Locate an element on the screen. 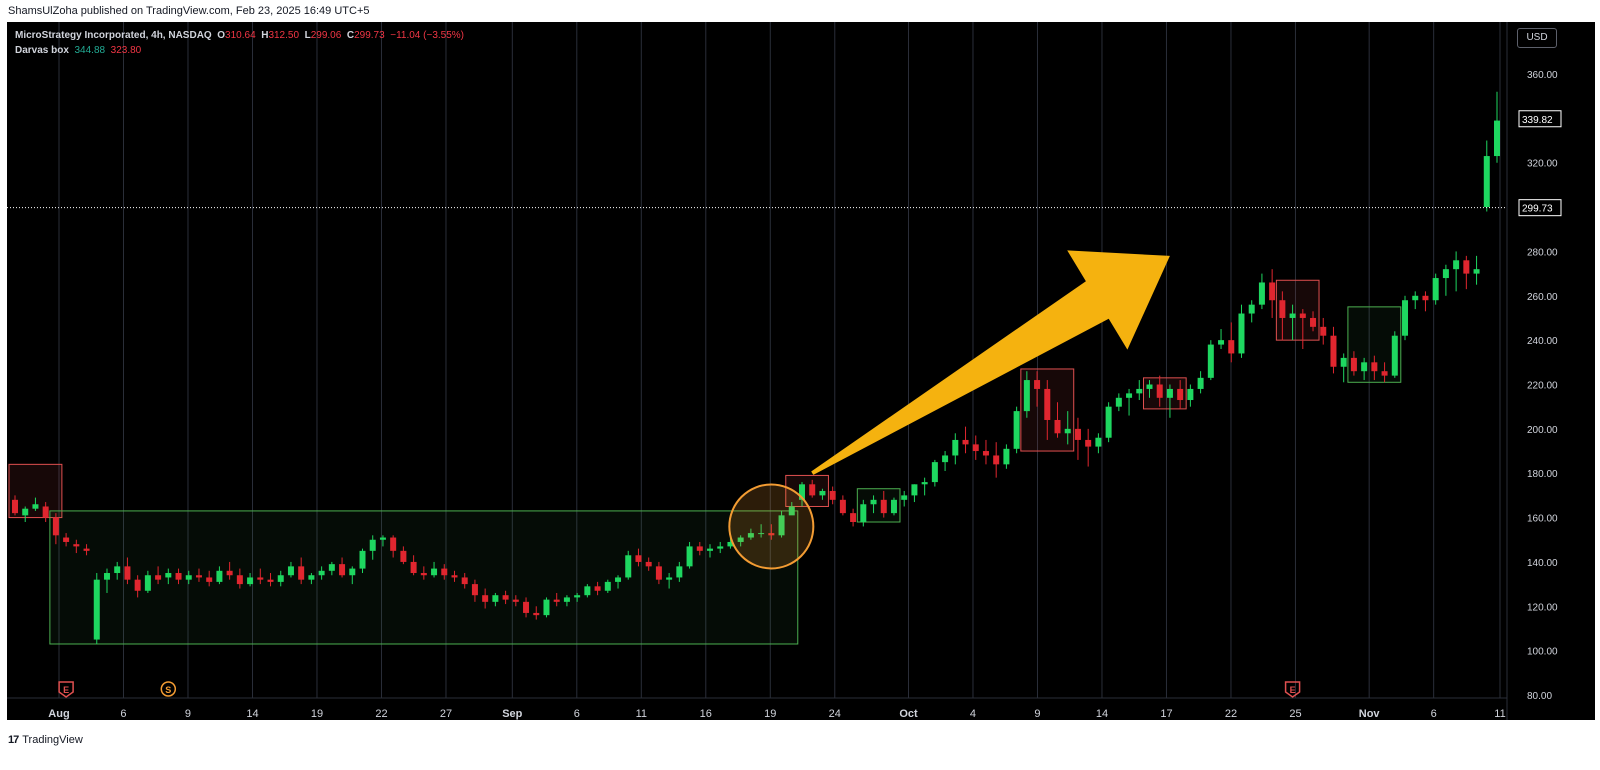 Image resolution: width=1600 pixels, height=770 pixels. indicator-name: Darvas box is located at coordinates (42, 50).